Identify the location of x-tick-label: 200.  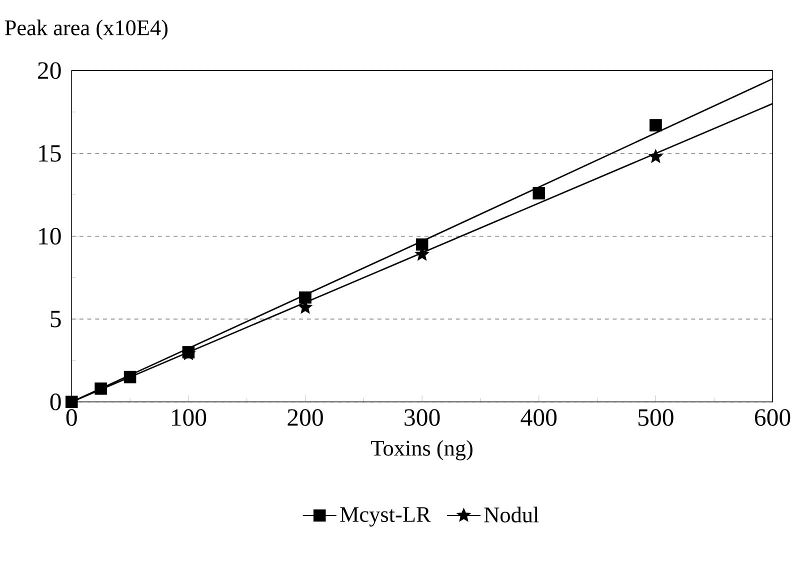
(305, 417).